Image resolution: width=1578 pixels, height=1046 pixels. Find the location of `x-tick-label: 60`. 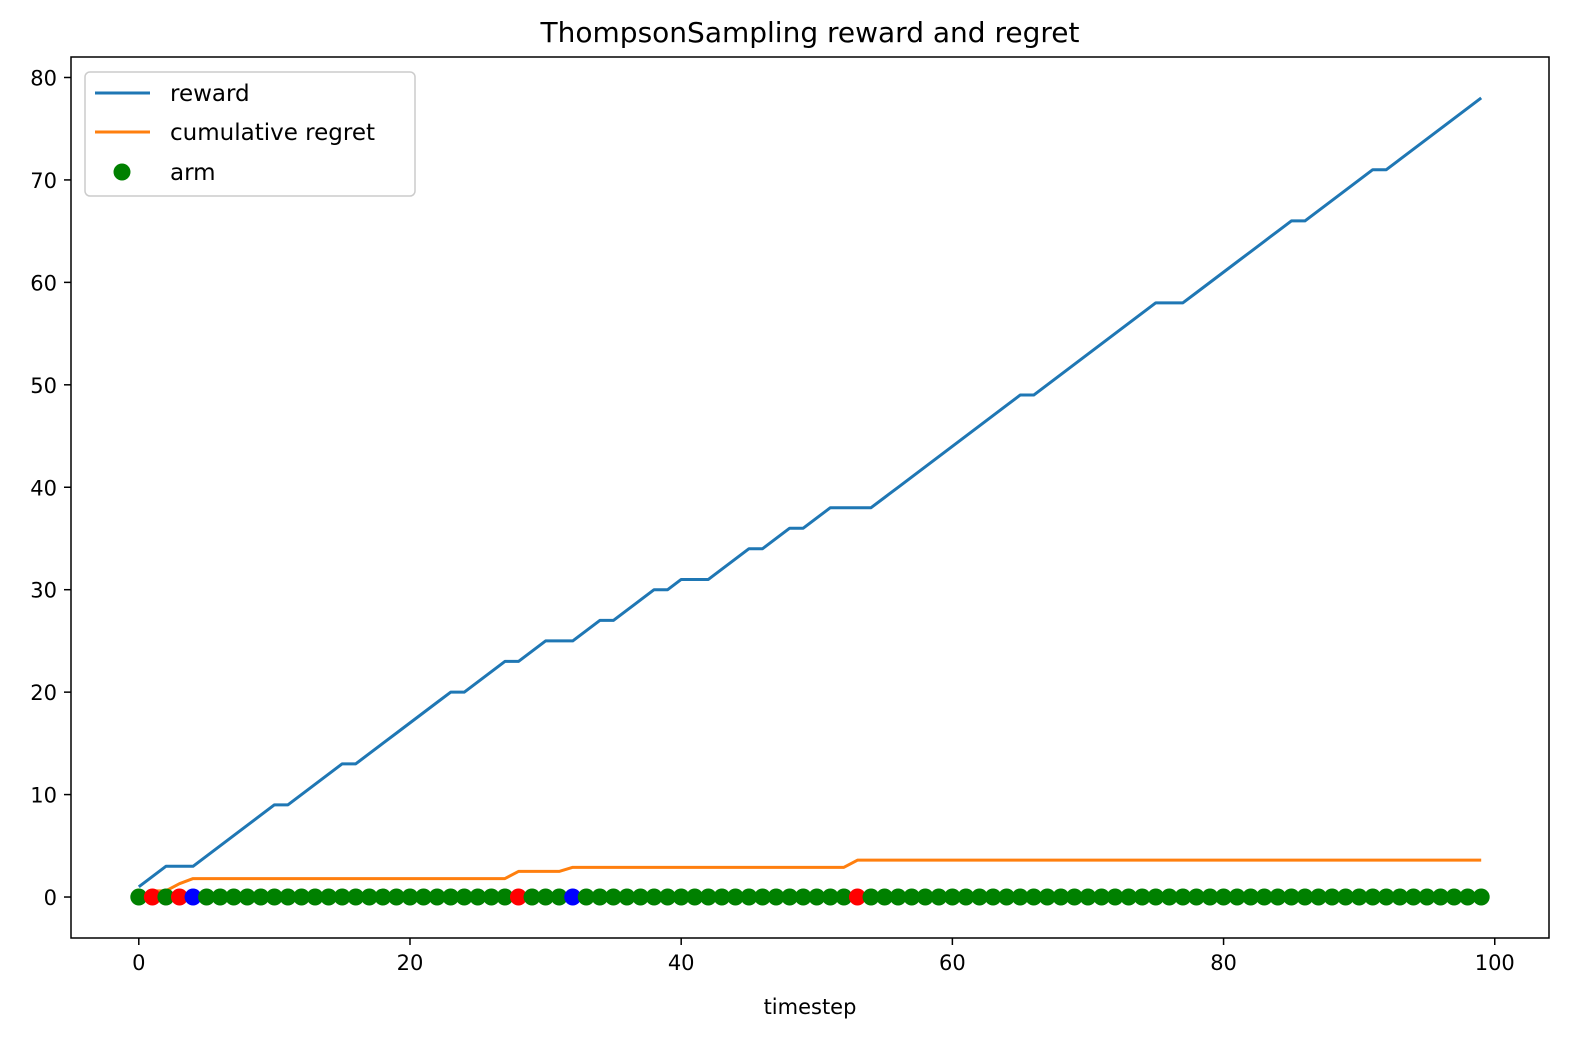

x-tick-label: 60 is located at coordinates (952, 963).